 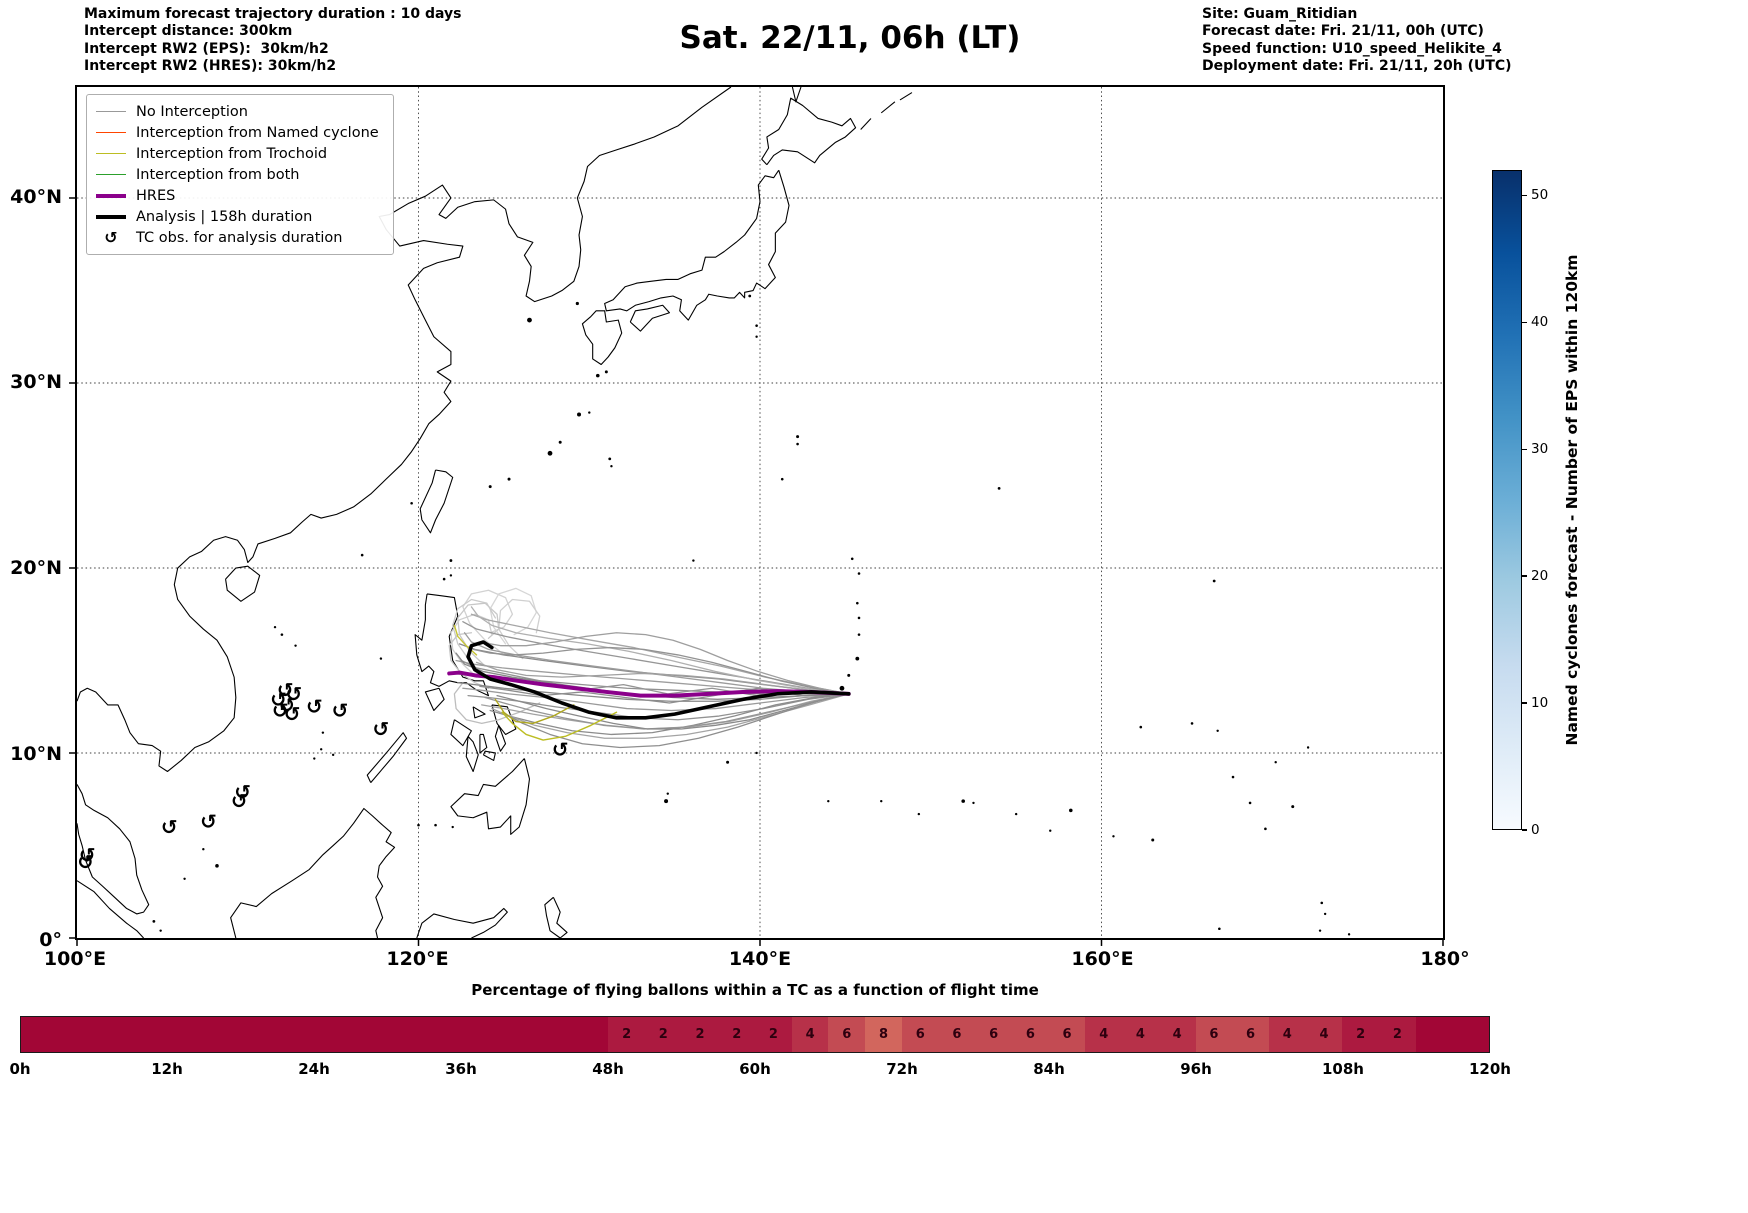 What do you see at coordinates (1535, 830) in the screenshot?
I see `colorbar-tick-label: 0` at bounding box center [1535, 830].